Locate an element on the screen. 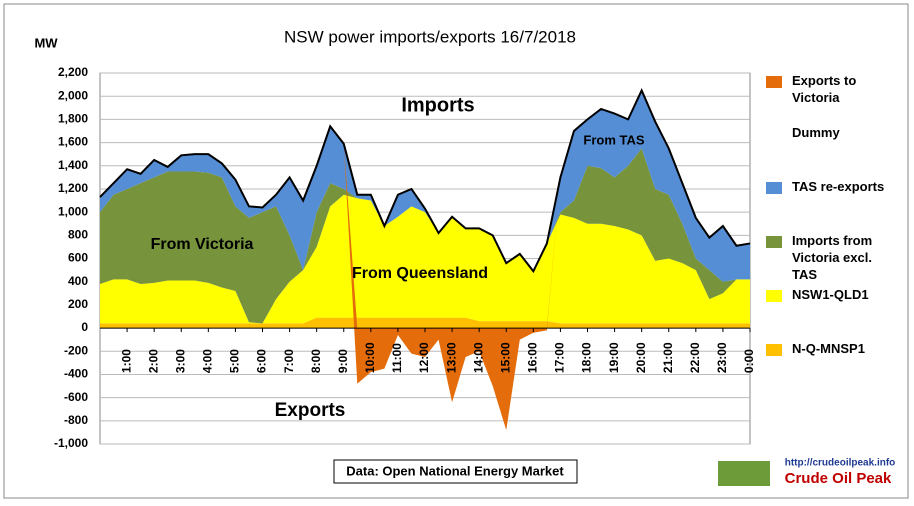 The width and height of the screenshot is (914, 506). legend-label: Imports from Victoria excl. TAS is located at coordinates (832, 257).